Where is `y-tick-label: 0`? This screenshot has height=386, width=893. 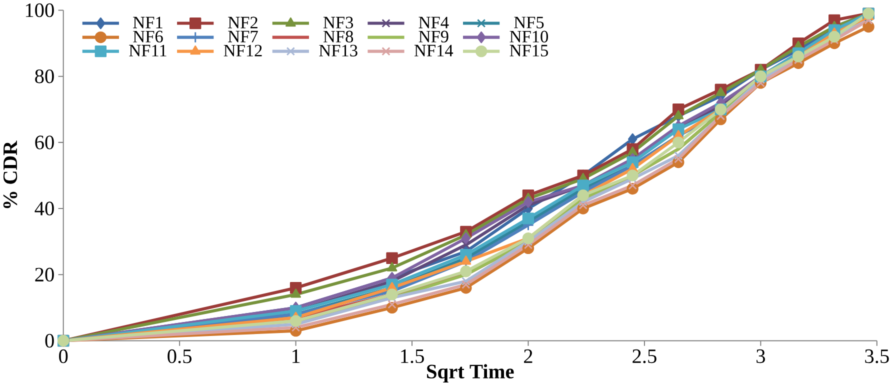
y-tick-label: 0 is located at coordinates (49, 341).